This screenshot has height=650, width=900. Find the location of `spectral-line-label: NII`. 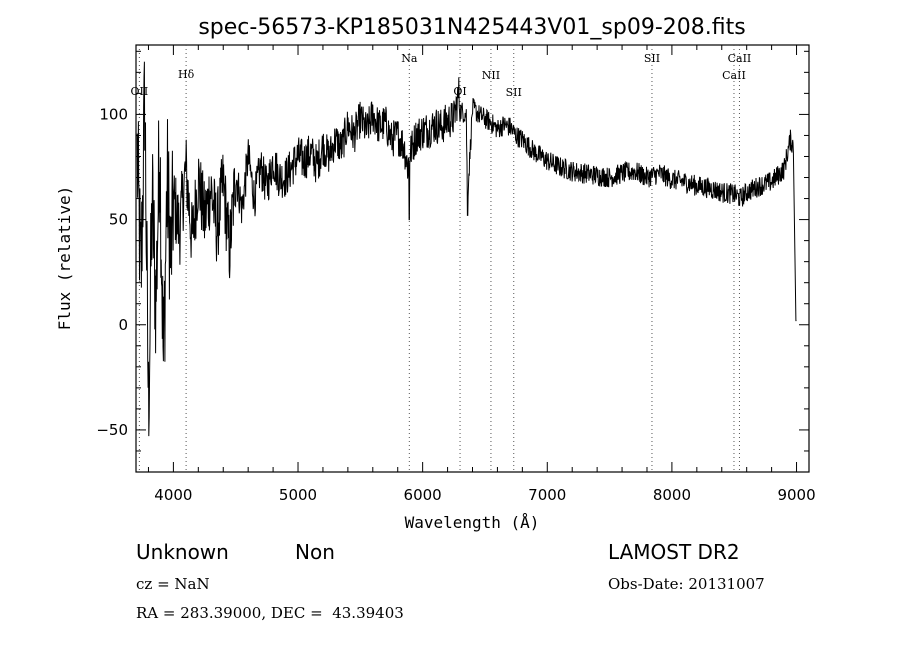

spectral-line-label: NII is located at coordinates (491, 75).